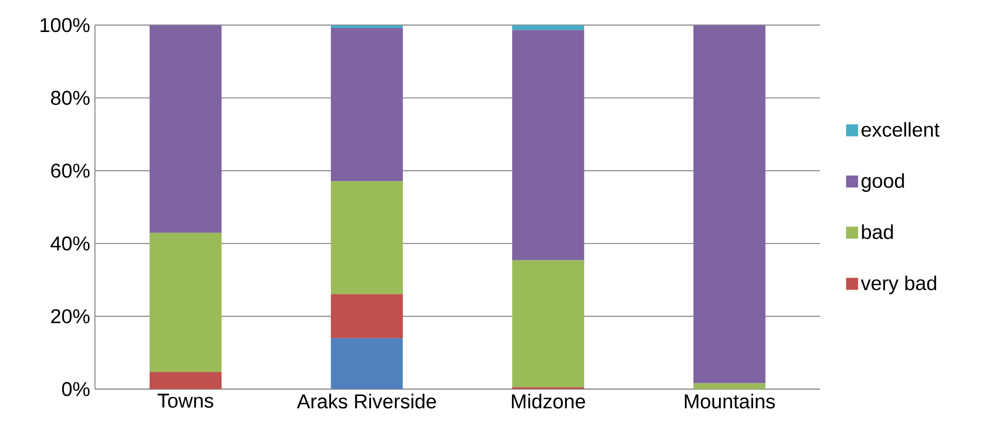 This screenshot has width=995, height=433. I want to click on legend-label: bad, so click(877, 232).